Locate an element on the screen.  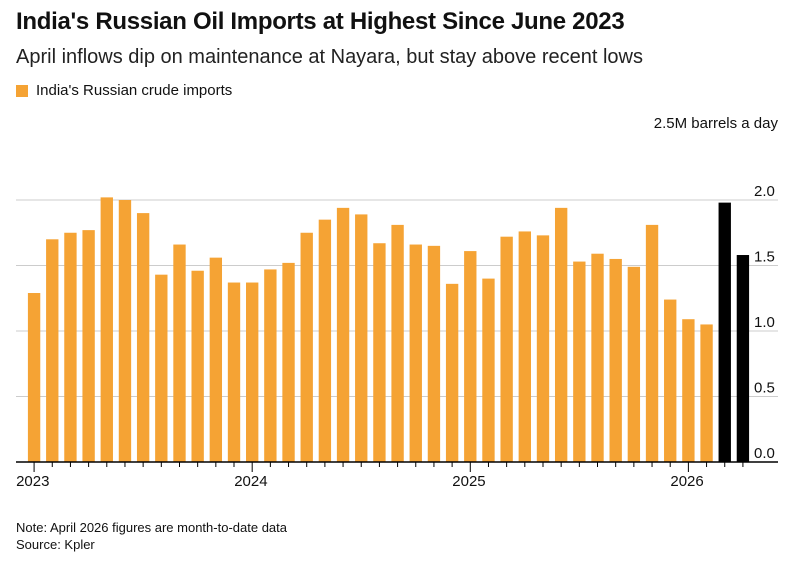
x-tick-label: 2024 is located at coordinates (250, 481).